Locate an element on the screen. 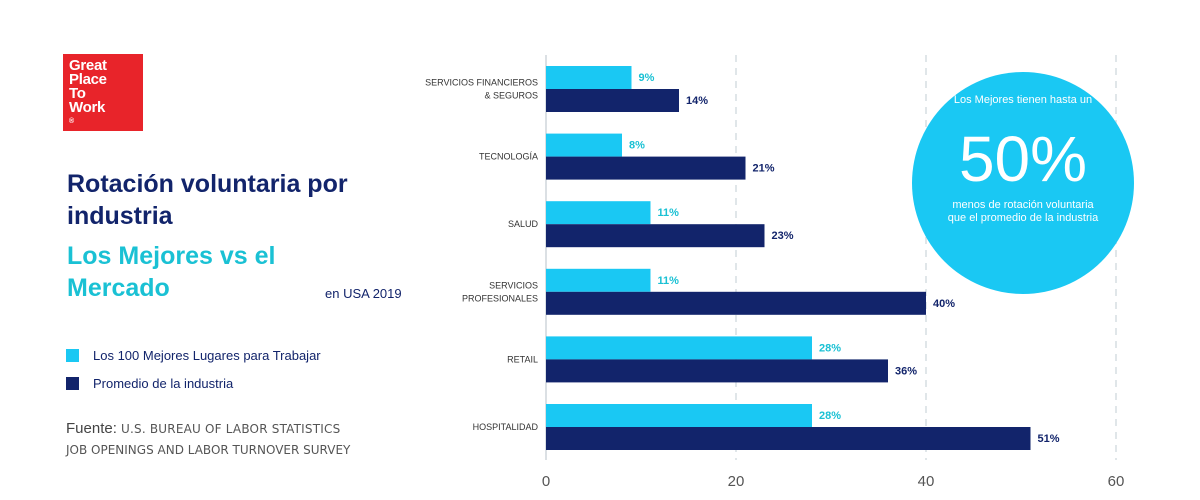 This screenshot has width=1200, height=500. category-label-3-0: SERVICIOS is located at coordinates (513, 285).